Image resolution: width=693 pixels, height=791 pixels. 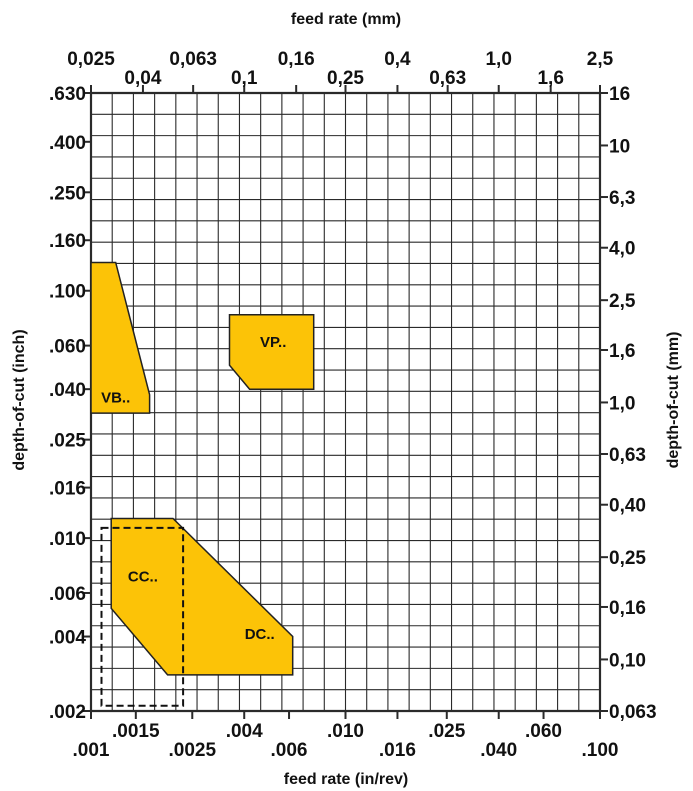 I want to click on right-tick-label: 1,6, so click(x=622, y=351).